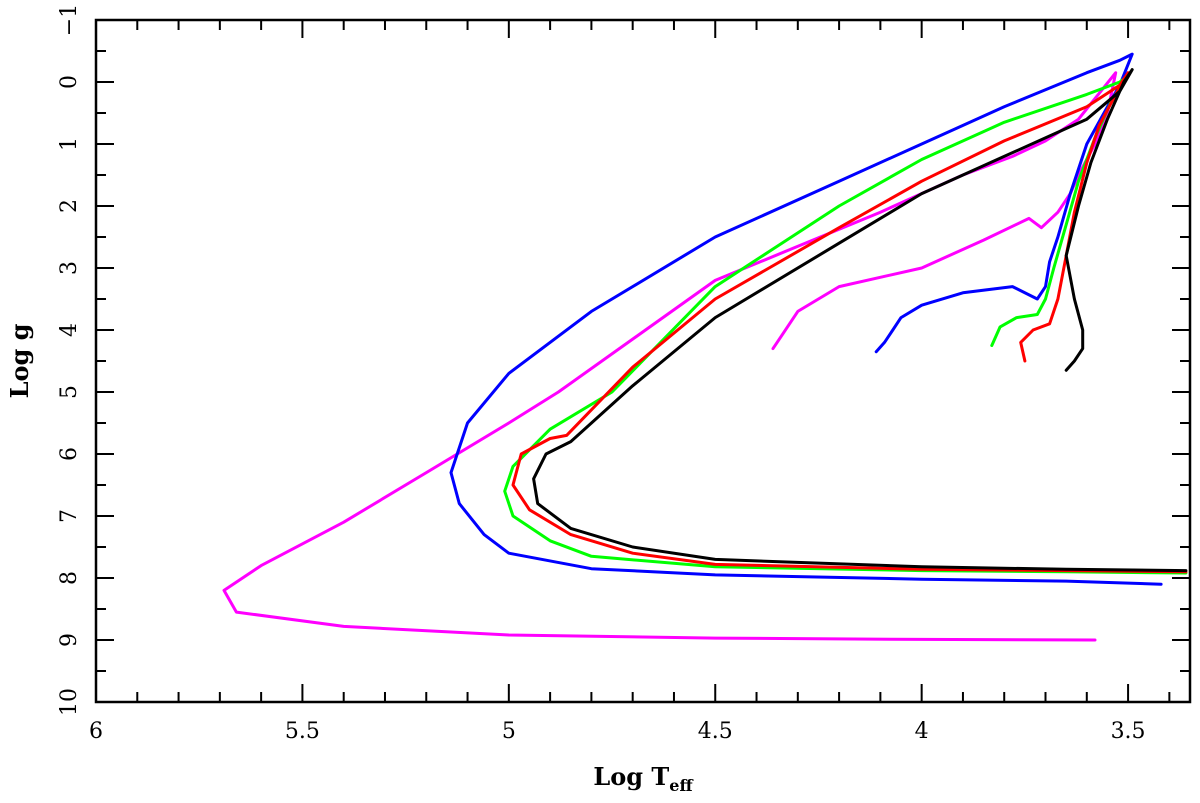  What do you see at coordinates (1128, 731) in the screenshot?
I see `x-tick-label: 3.5` at bounding box center [1128, 731].